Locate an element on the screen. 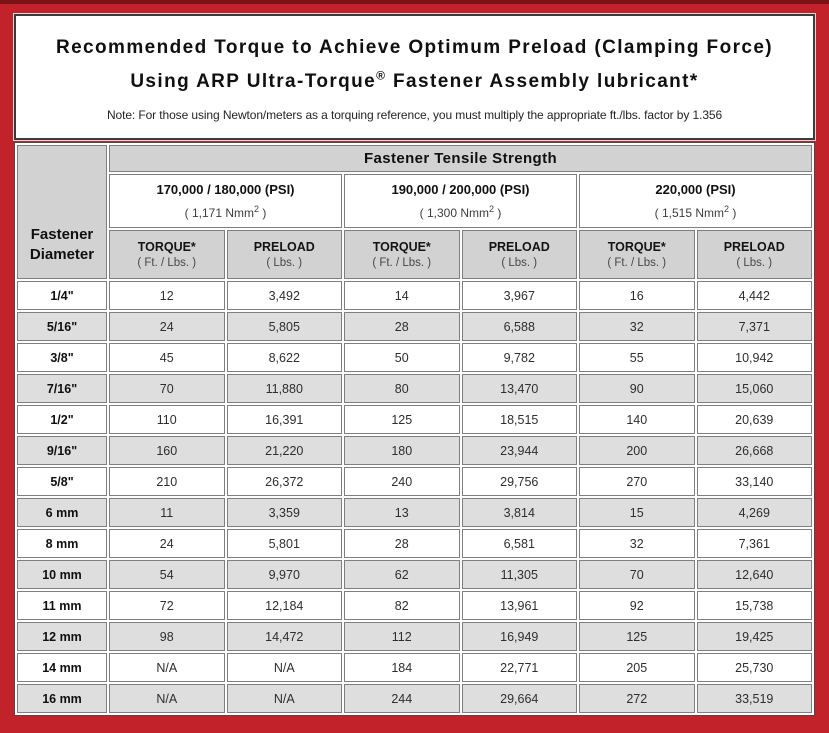  preload-cell: 7,371 is located at coordinates (754, 326).